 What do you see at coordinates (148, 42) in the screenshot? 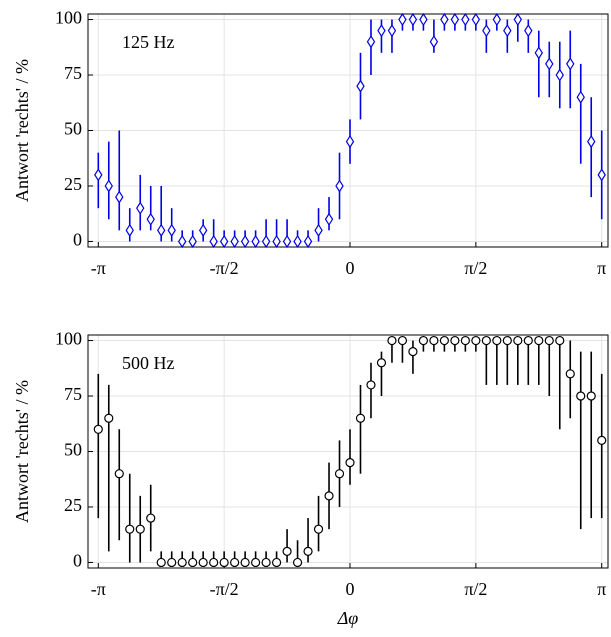
I see `annotation: 125 Hz` at bounding box center [148, 42].